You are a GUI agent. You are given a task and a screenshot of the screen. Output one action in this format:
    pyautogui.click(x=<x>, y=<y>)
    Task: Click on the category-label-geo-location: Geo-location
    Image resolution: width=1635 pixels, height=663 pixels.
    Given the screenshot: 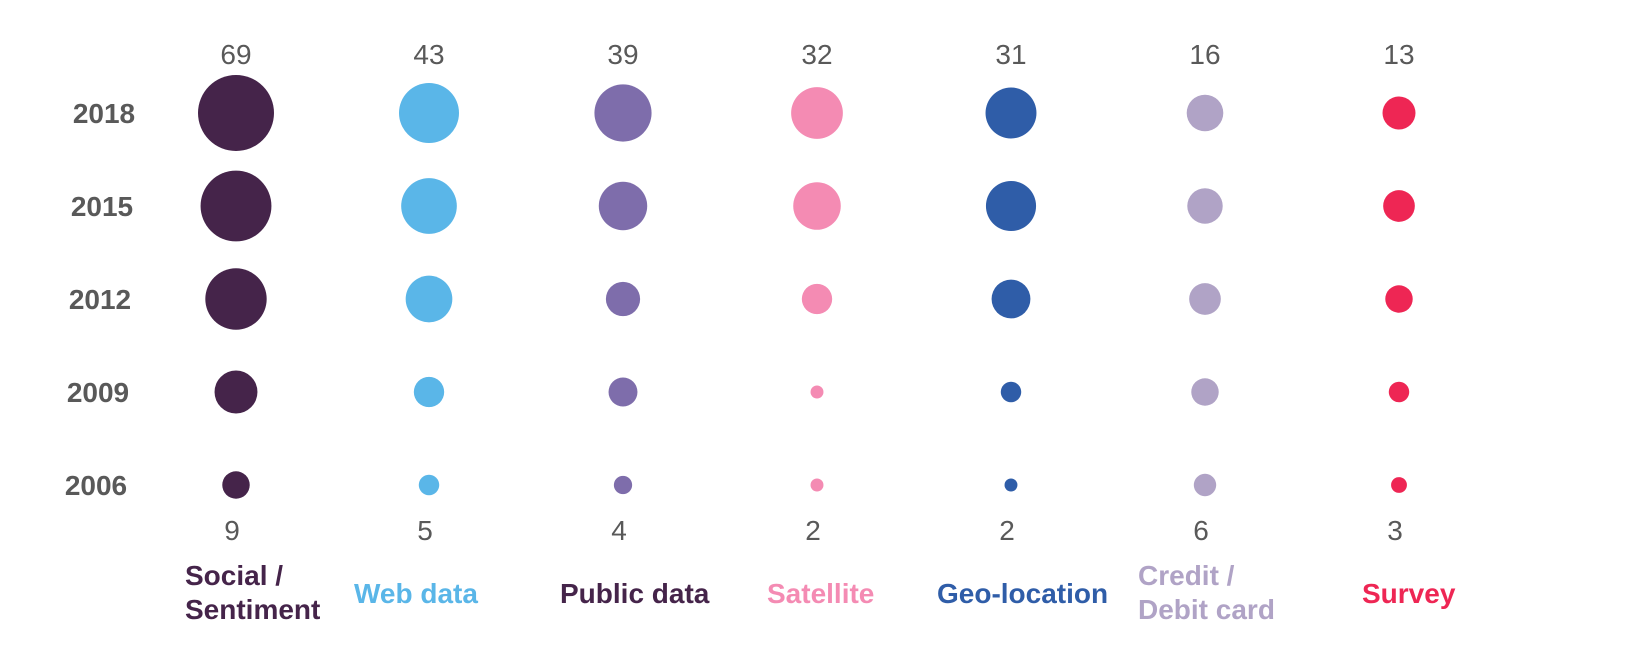 What is the action you would take?
    pyautogui.click(x=1022, y=593)
    